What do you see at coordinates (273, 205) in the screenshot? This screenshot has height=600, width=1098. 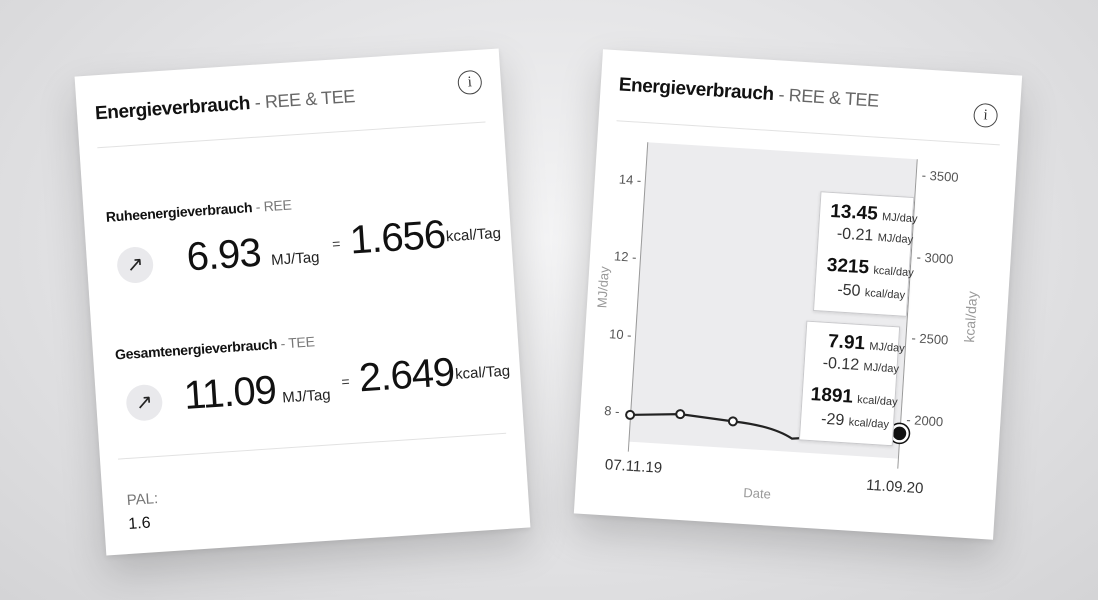 I see `ree-label-sub: - REE` at bounding box center [273, 205].